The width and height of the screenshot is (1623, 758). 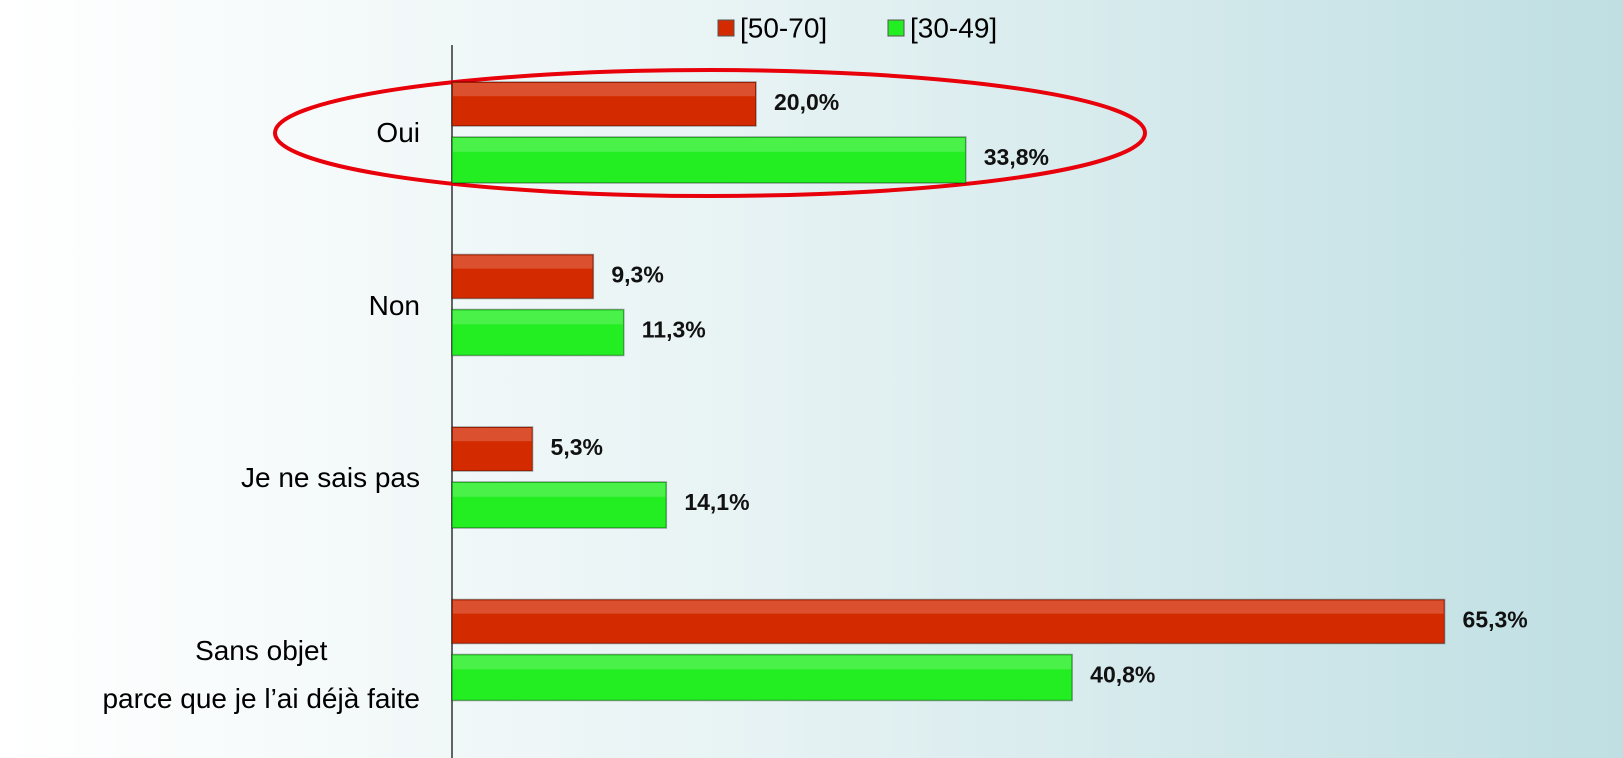 What do you see at coordinates (394, 305) in the screenshot?
I see `category-label: Non` at bounding box center [394, 305].